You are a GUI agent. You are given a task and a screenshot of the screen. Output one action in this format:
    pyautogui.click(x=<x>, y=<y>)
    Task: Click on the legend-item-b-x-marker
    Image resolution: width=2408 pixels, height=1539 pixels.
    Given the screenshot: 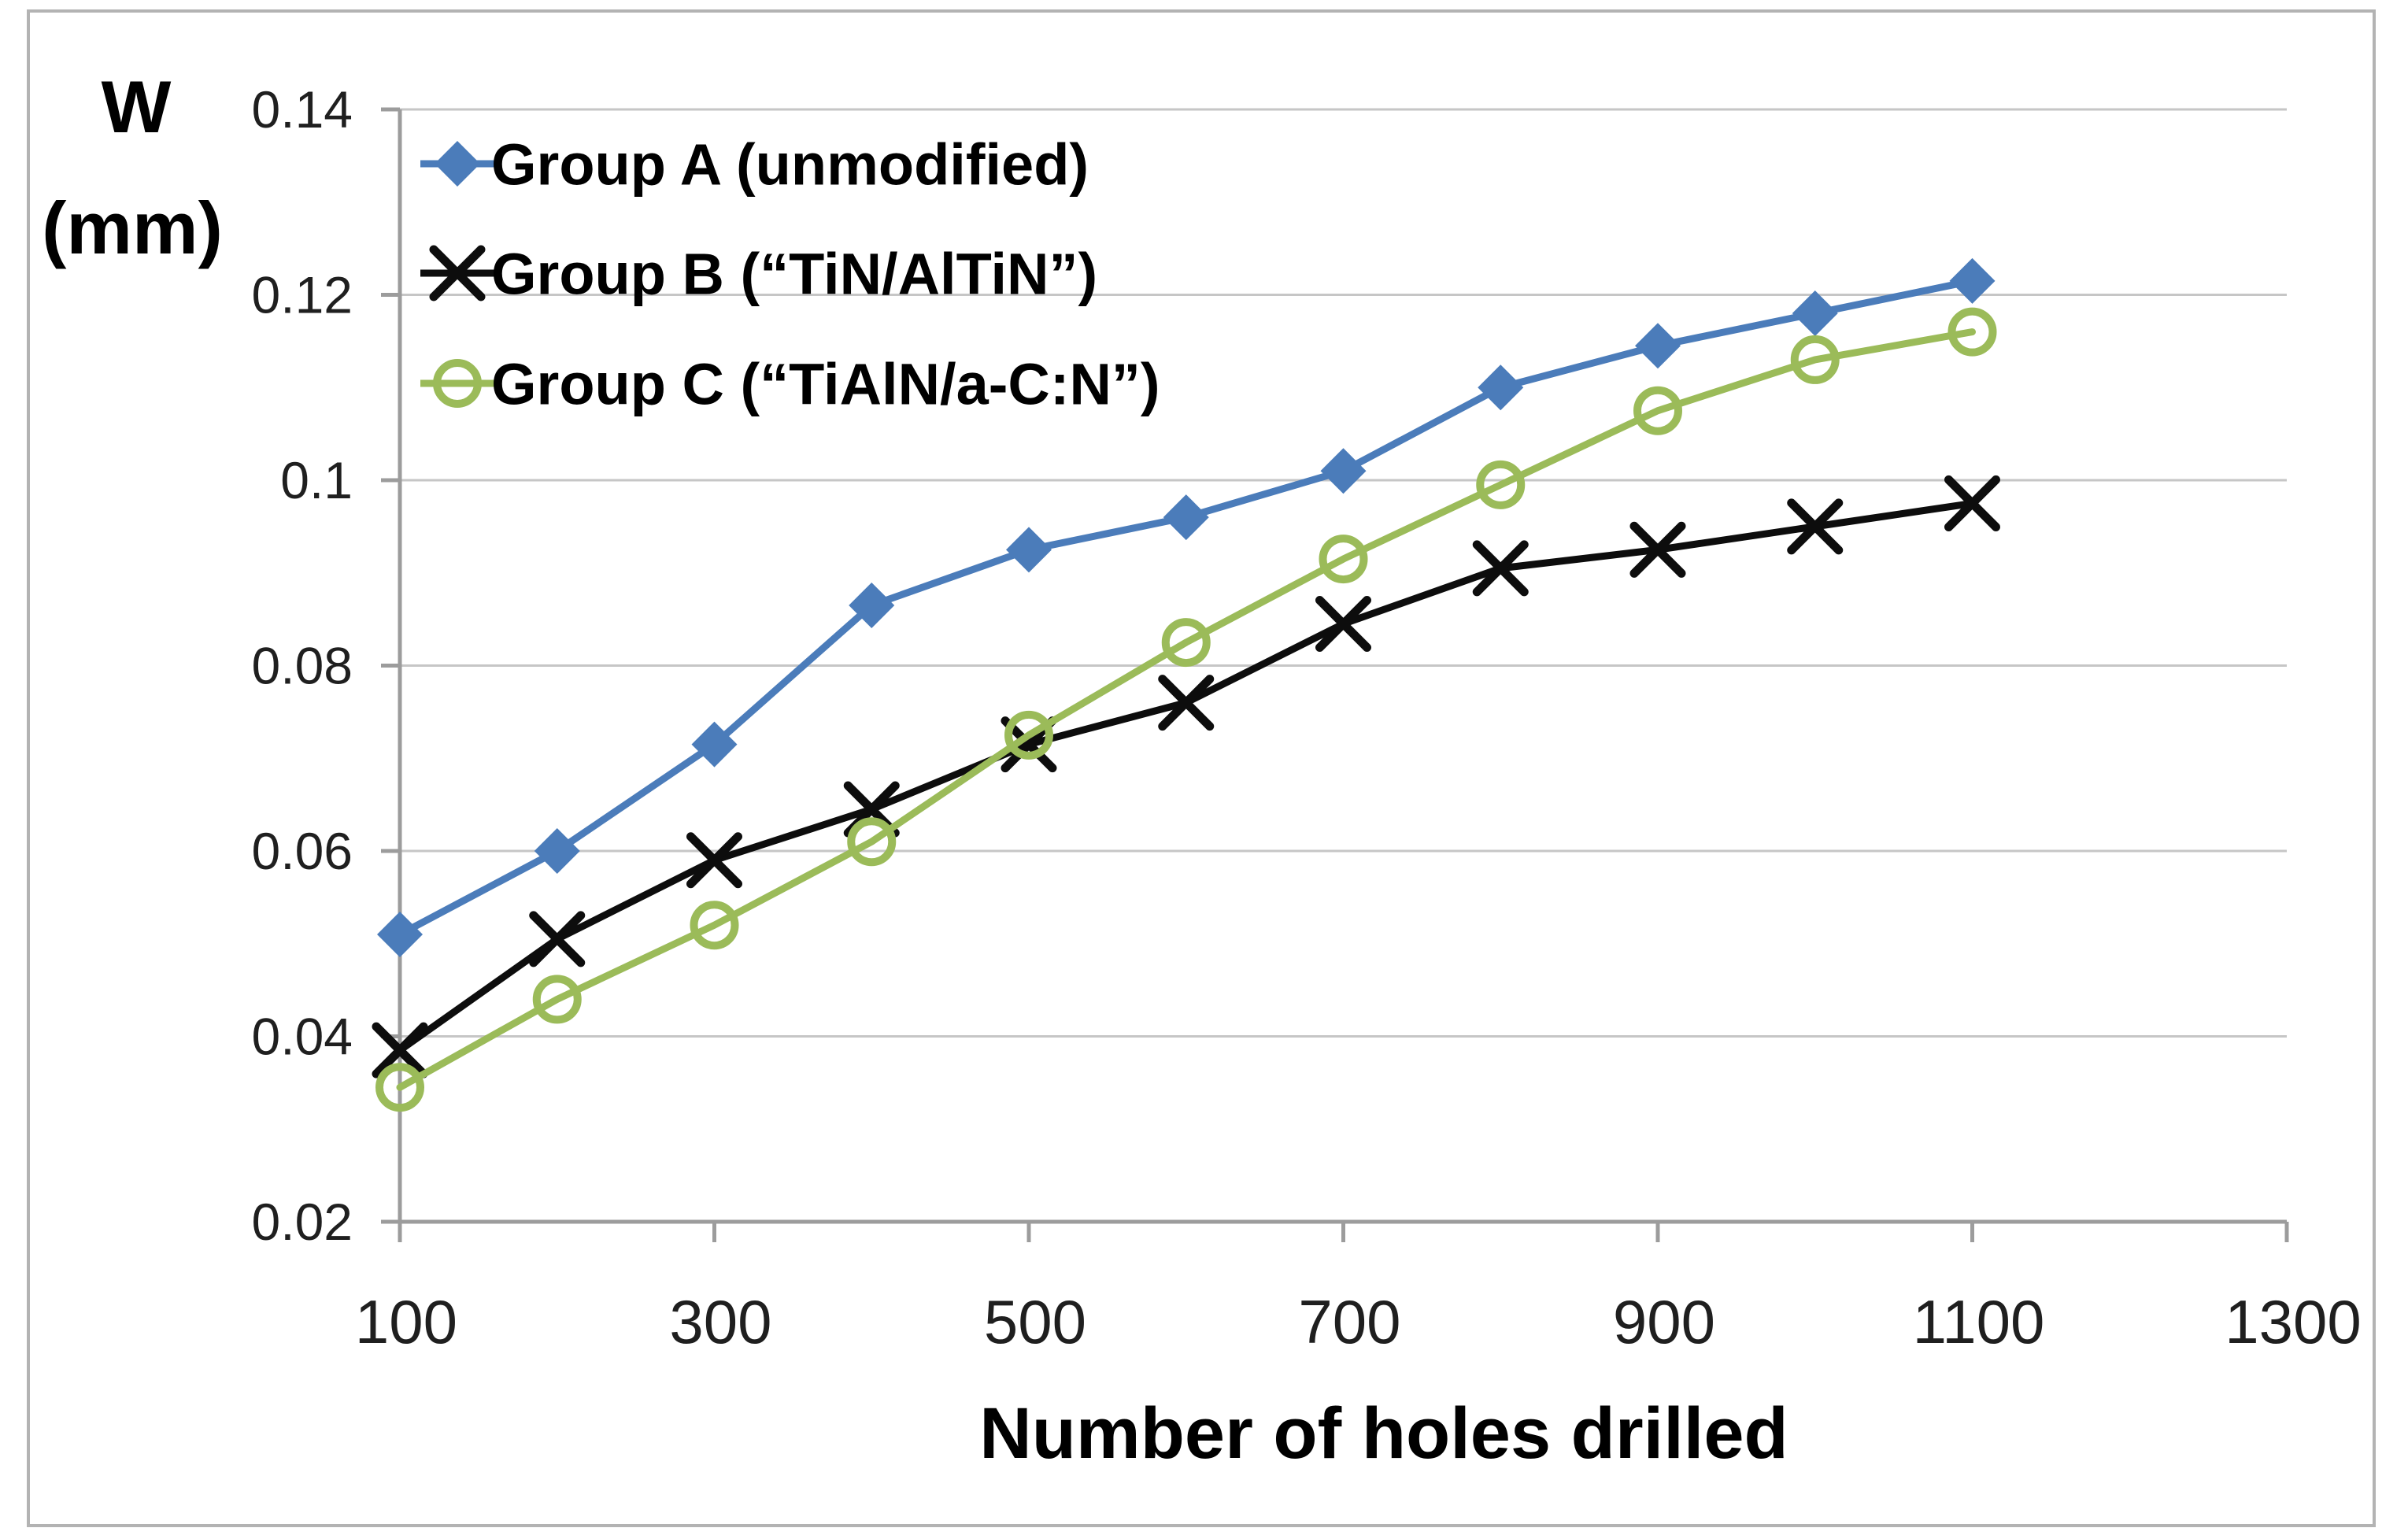 What is the action you would take?
    pyautogui.click(x=458, y=273)
    